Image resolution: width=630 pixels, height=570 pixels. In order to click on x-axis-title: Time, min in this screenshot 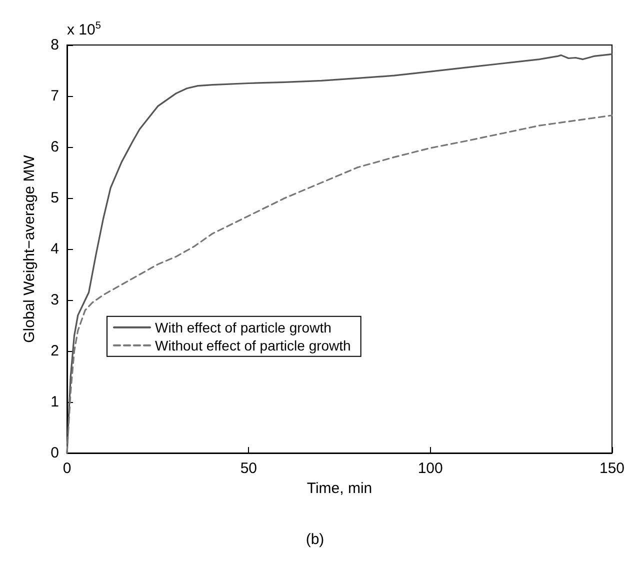, I will do `click(339, 488)`.